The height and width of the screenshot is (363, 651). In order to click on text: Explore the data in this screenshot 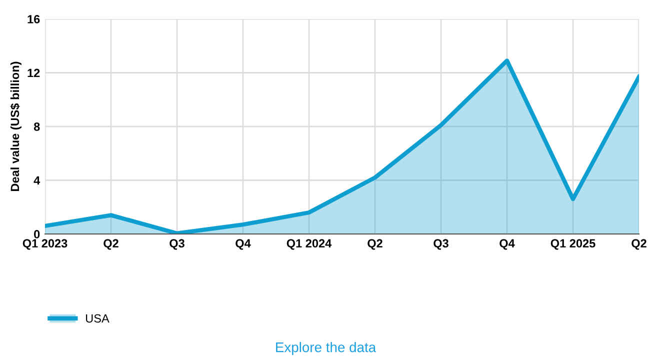, I will do `click(326, 348)`.